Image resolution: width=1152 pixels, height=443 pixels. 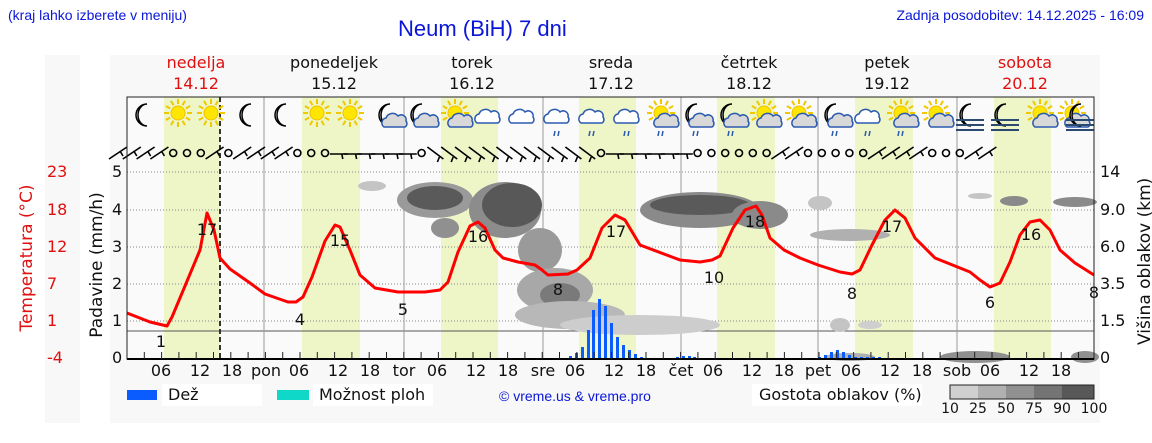 I want to click on temp-extreme-label: 4, so click(x=300, y=319).